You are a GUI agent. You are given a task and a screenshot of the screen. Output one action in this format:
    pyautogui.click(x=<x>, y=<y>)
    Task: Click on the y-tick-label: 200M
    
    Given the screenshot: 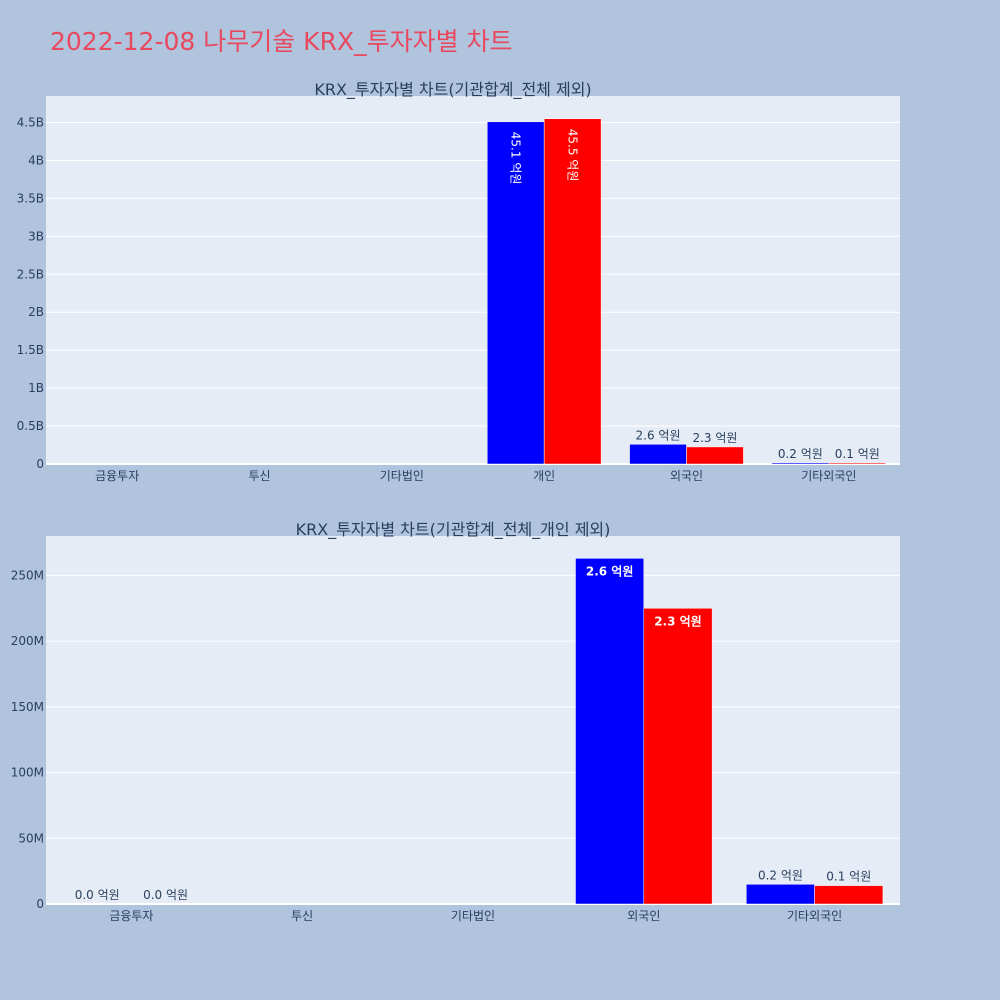 What is the action you would take?
    pyautogui.click(x=27, y=641)
    